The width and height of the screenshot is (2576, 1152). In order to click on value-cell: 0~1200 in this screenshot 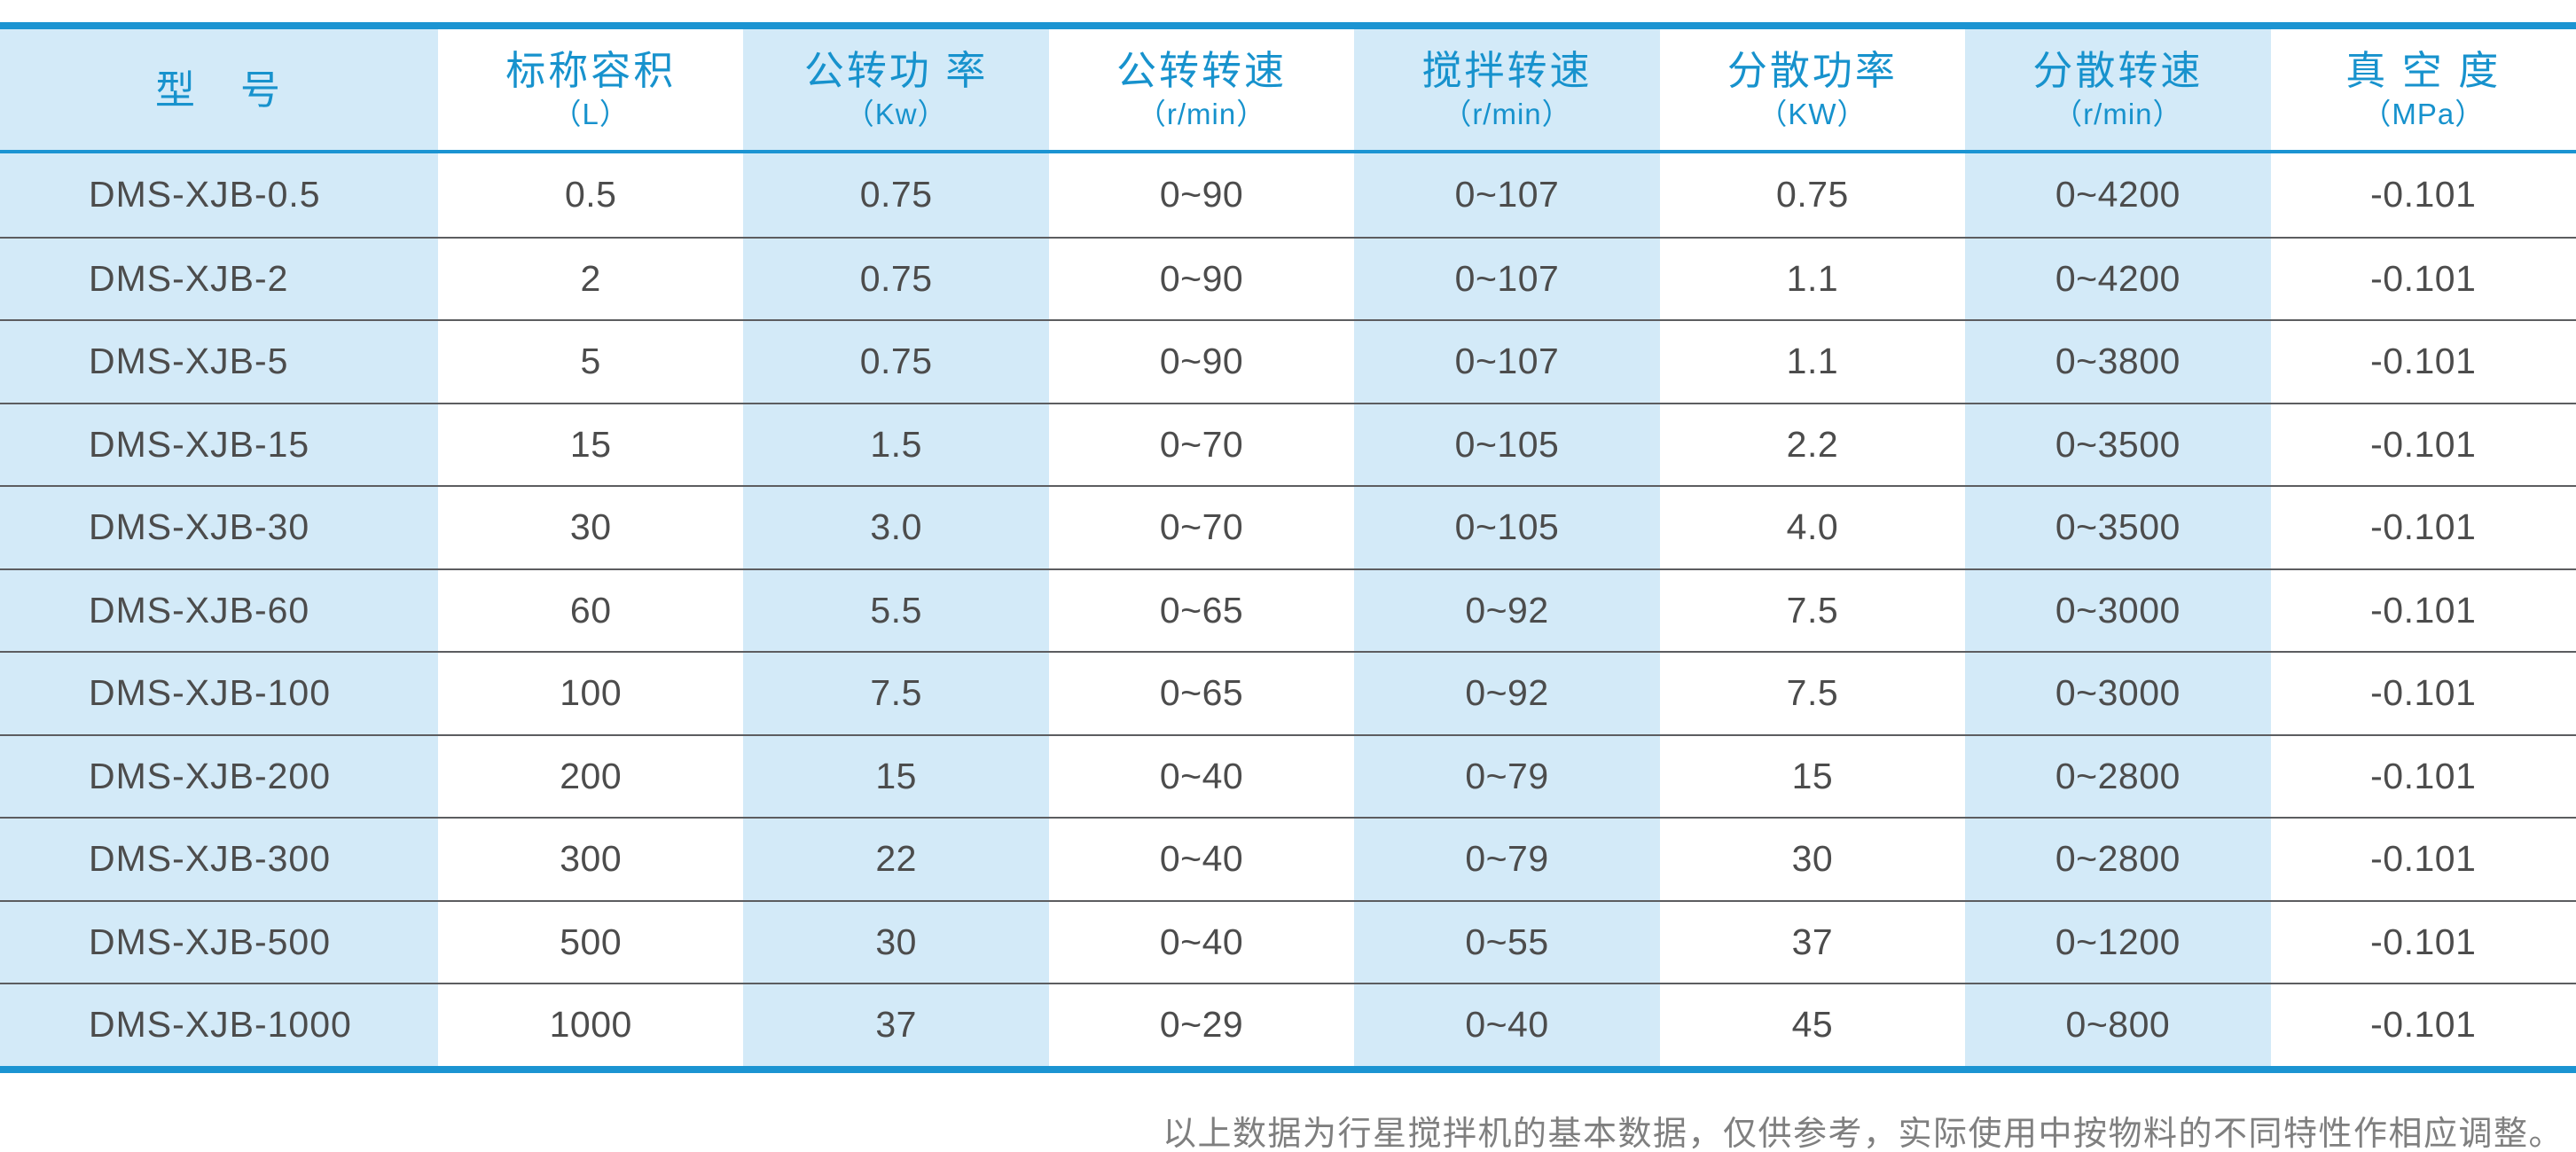, I will do `click(2118, 941)`.